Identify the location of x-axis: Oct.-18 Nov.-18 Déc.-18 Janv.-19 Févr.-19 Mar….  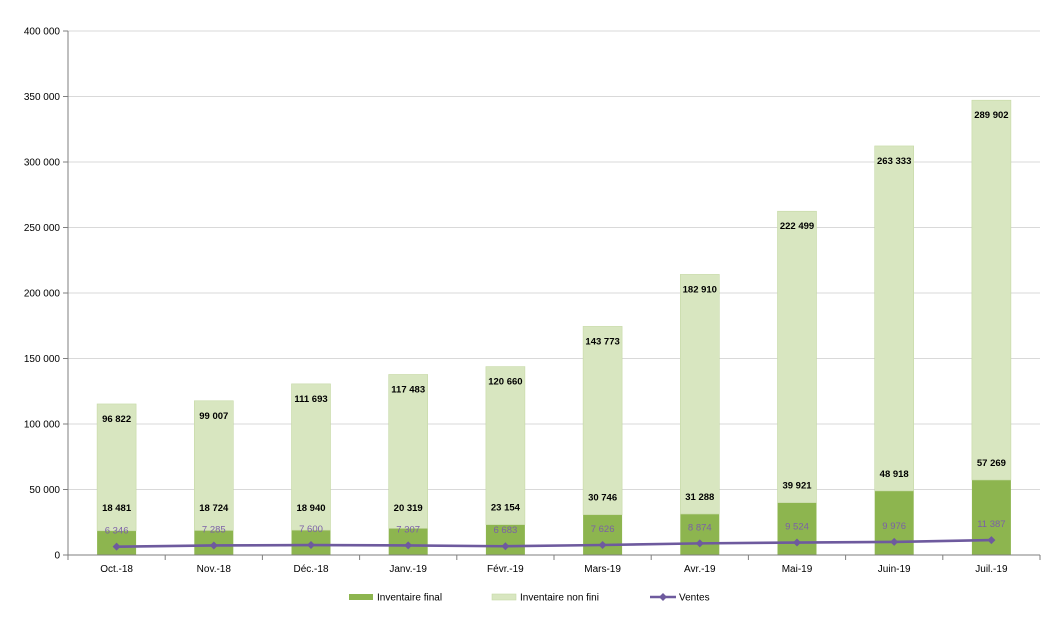
(554, 564).